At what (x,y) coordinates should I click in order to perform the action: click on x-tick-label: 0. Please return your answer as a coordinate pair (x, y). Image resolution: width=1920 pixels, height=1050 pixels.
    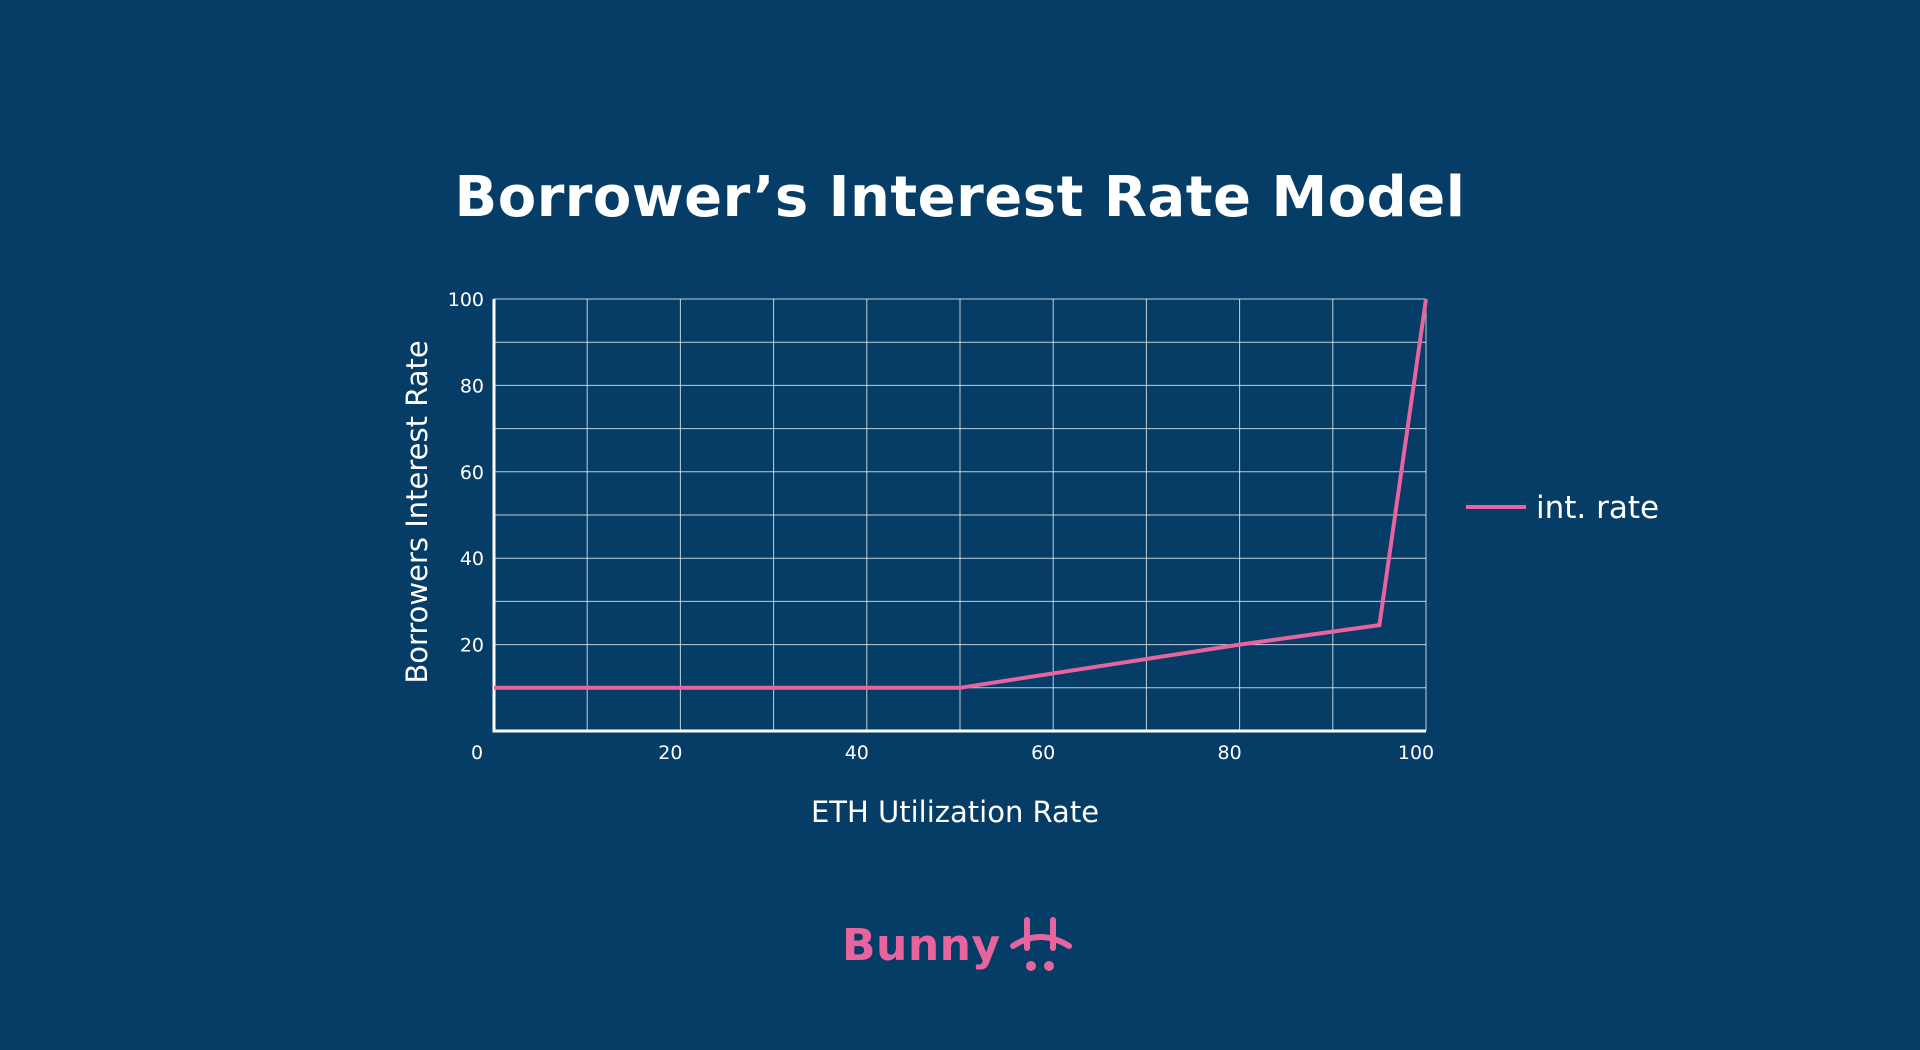
    Looking at the image, I should click on (477, 753).